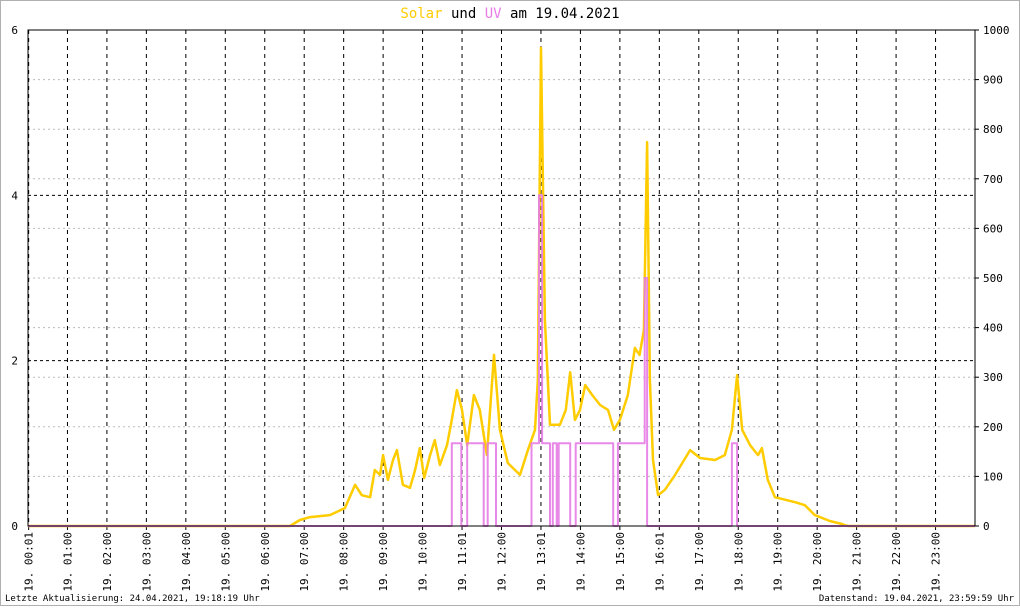 This screenshot has height=610, width=1020. I want to click on footer-right: Datenstand: 19.04.2021, 23:59:59 Uhr, so click(917, 599).